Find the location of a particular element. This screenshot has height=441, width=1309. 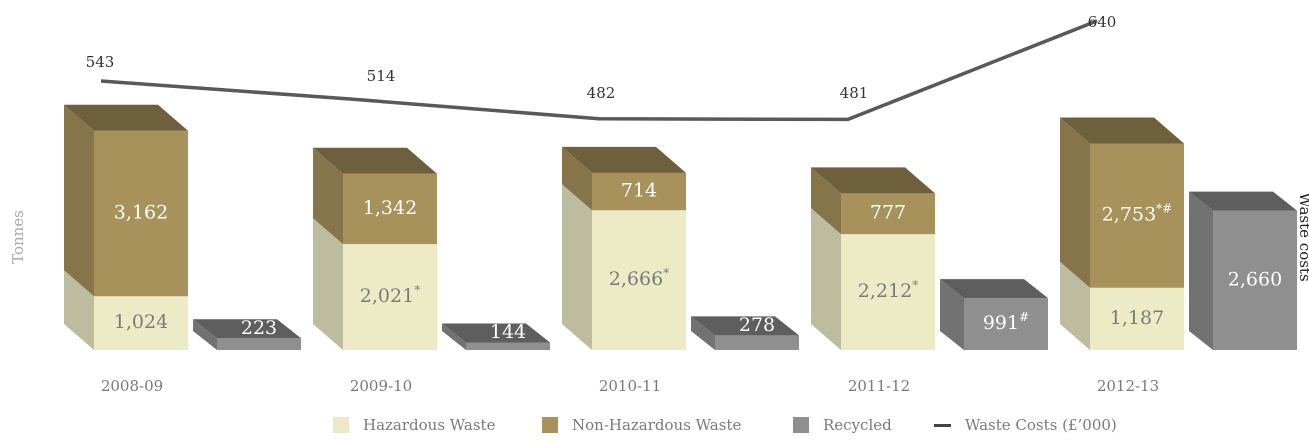

recycled-value-label: 223 is located at coordinates (259, 328).